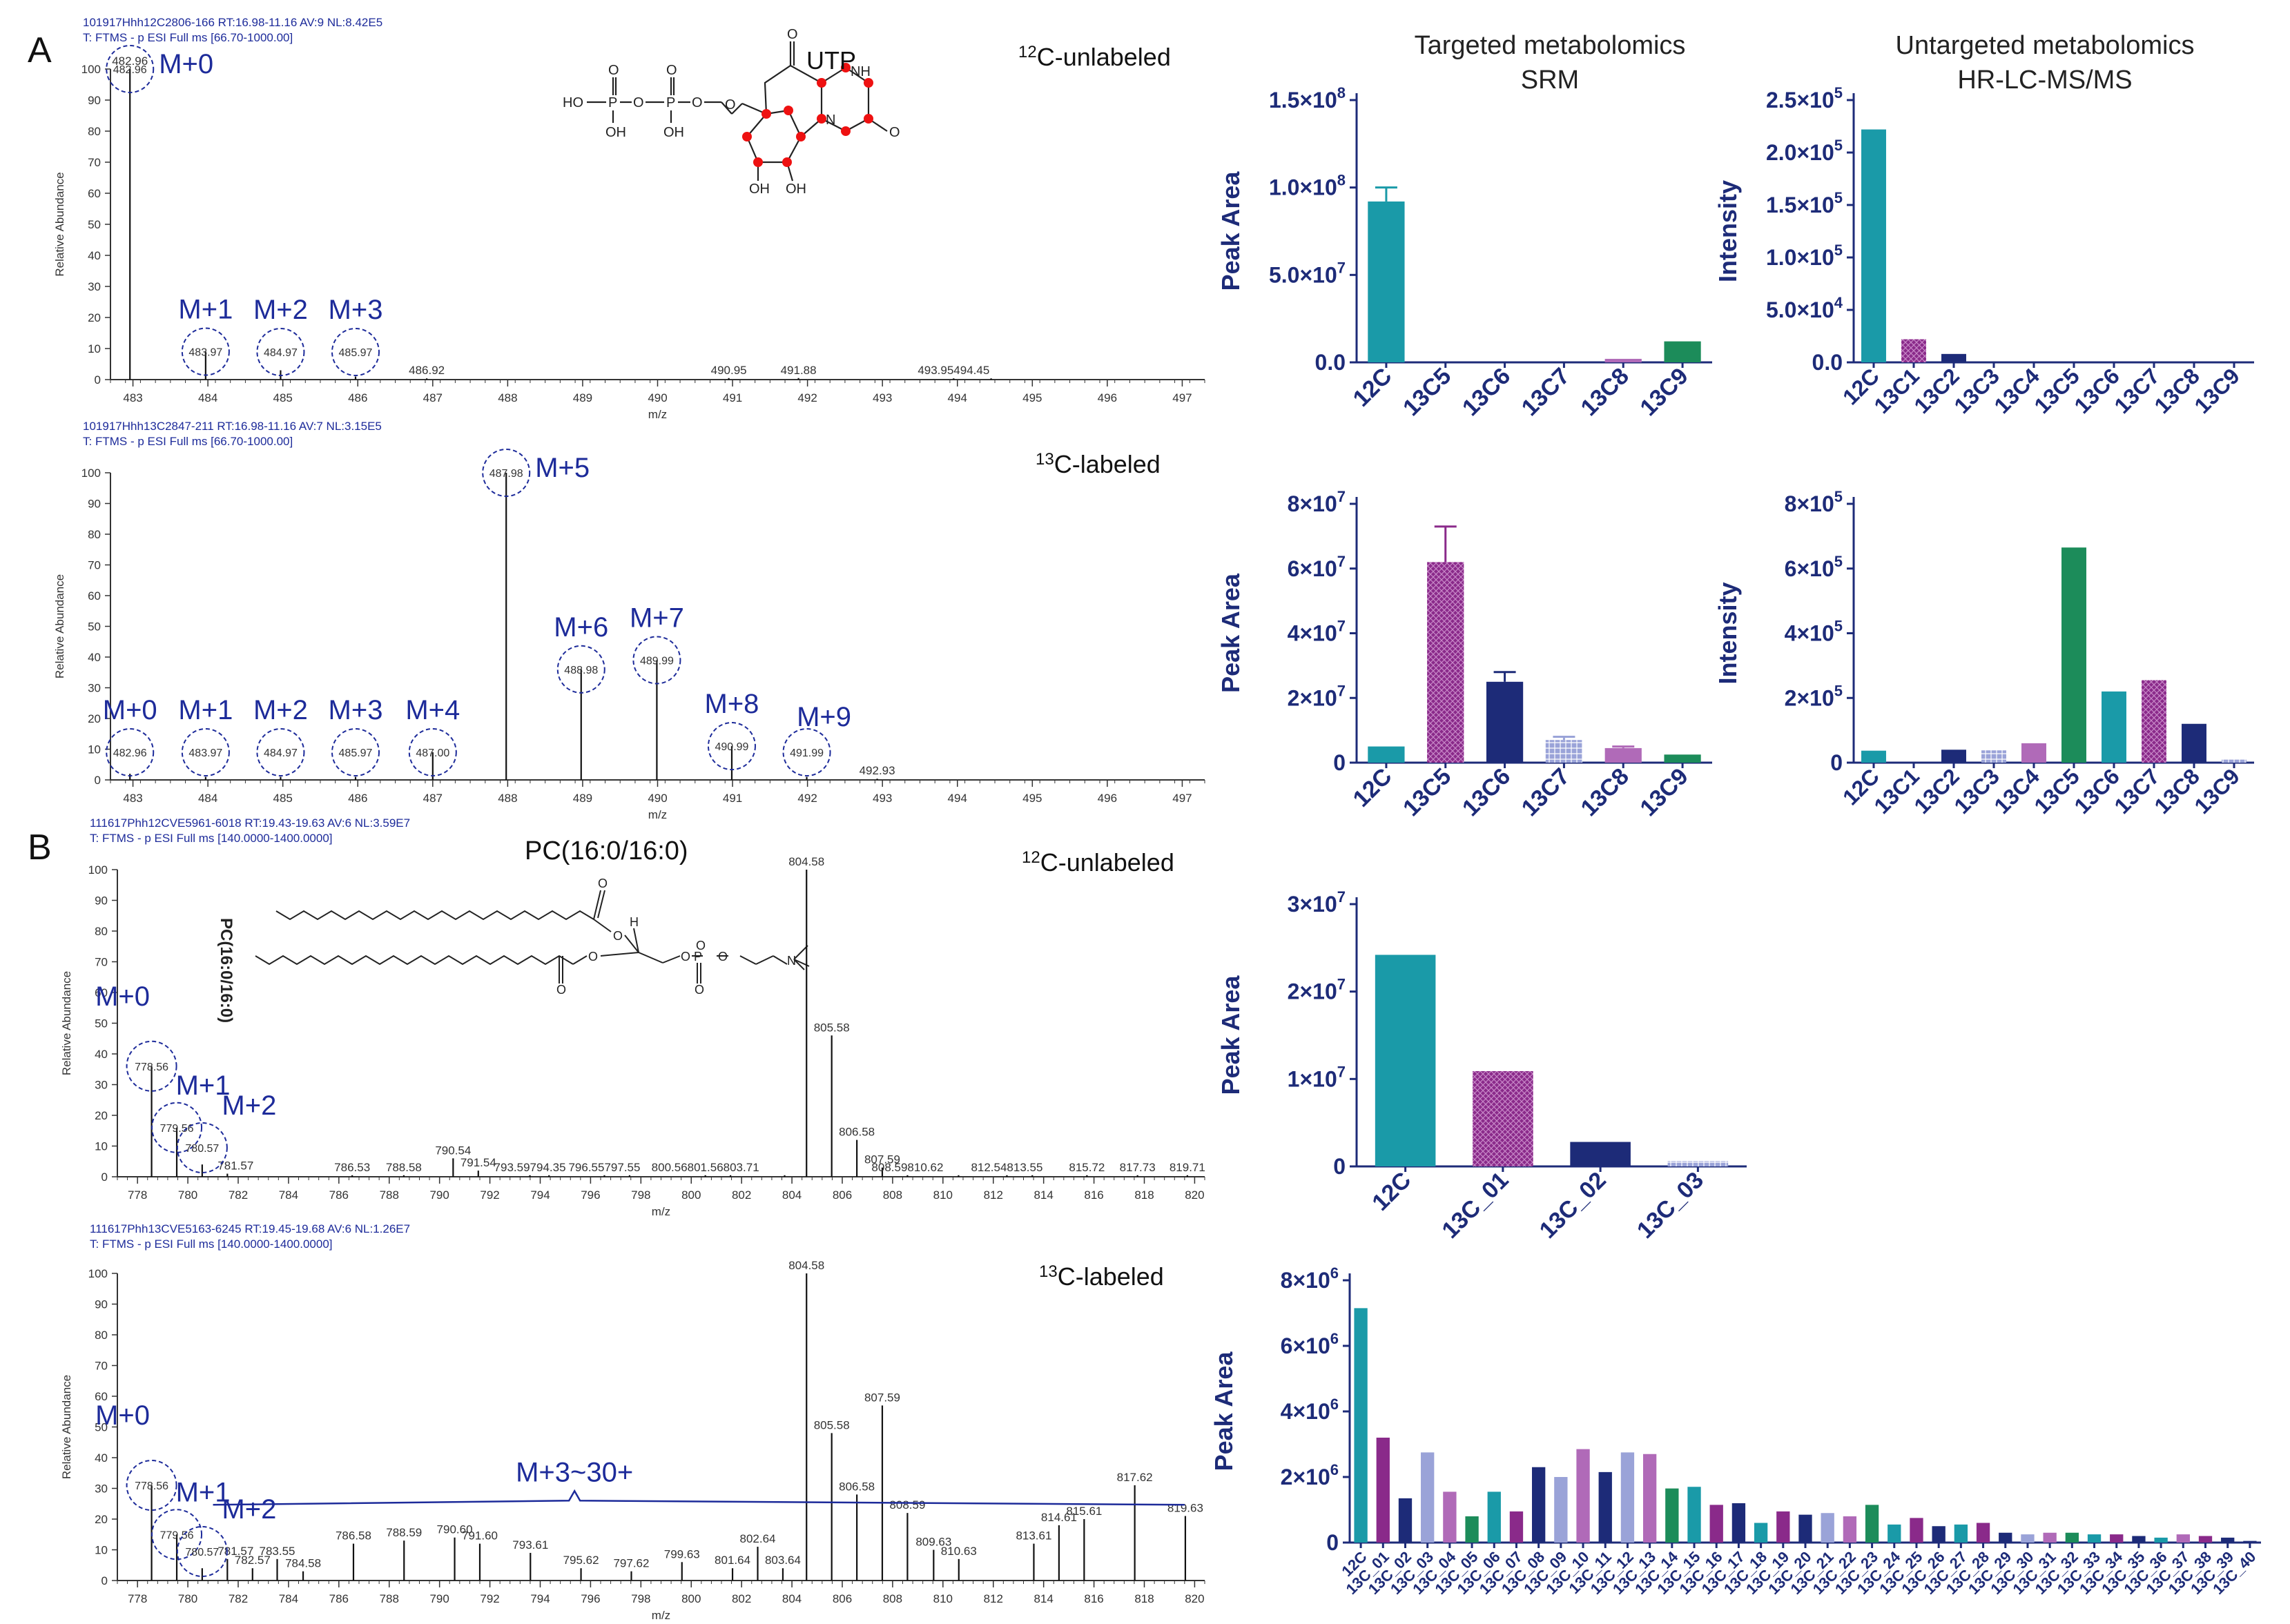  What do you see at coordinates (253, 1560) in the screenshot?
I see `peak-mz-label: 782.57` at bounding box center [253, 1560].